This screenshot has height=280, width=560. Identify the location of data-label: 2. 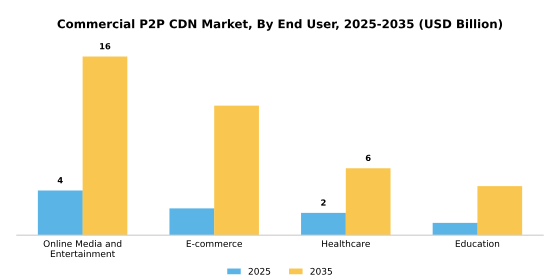
(323, 202).